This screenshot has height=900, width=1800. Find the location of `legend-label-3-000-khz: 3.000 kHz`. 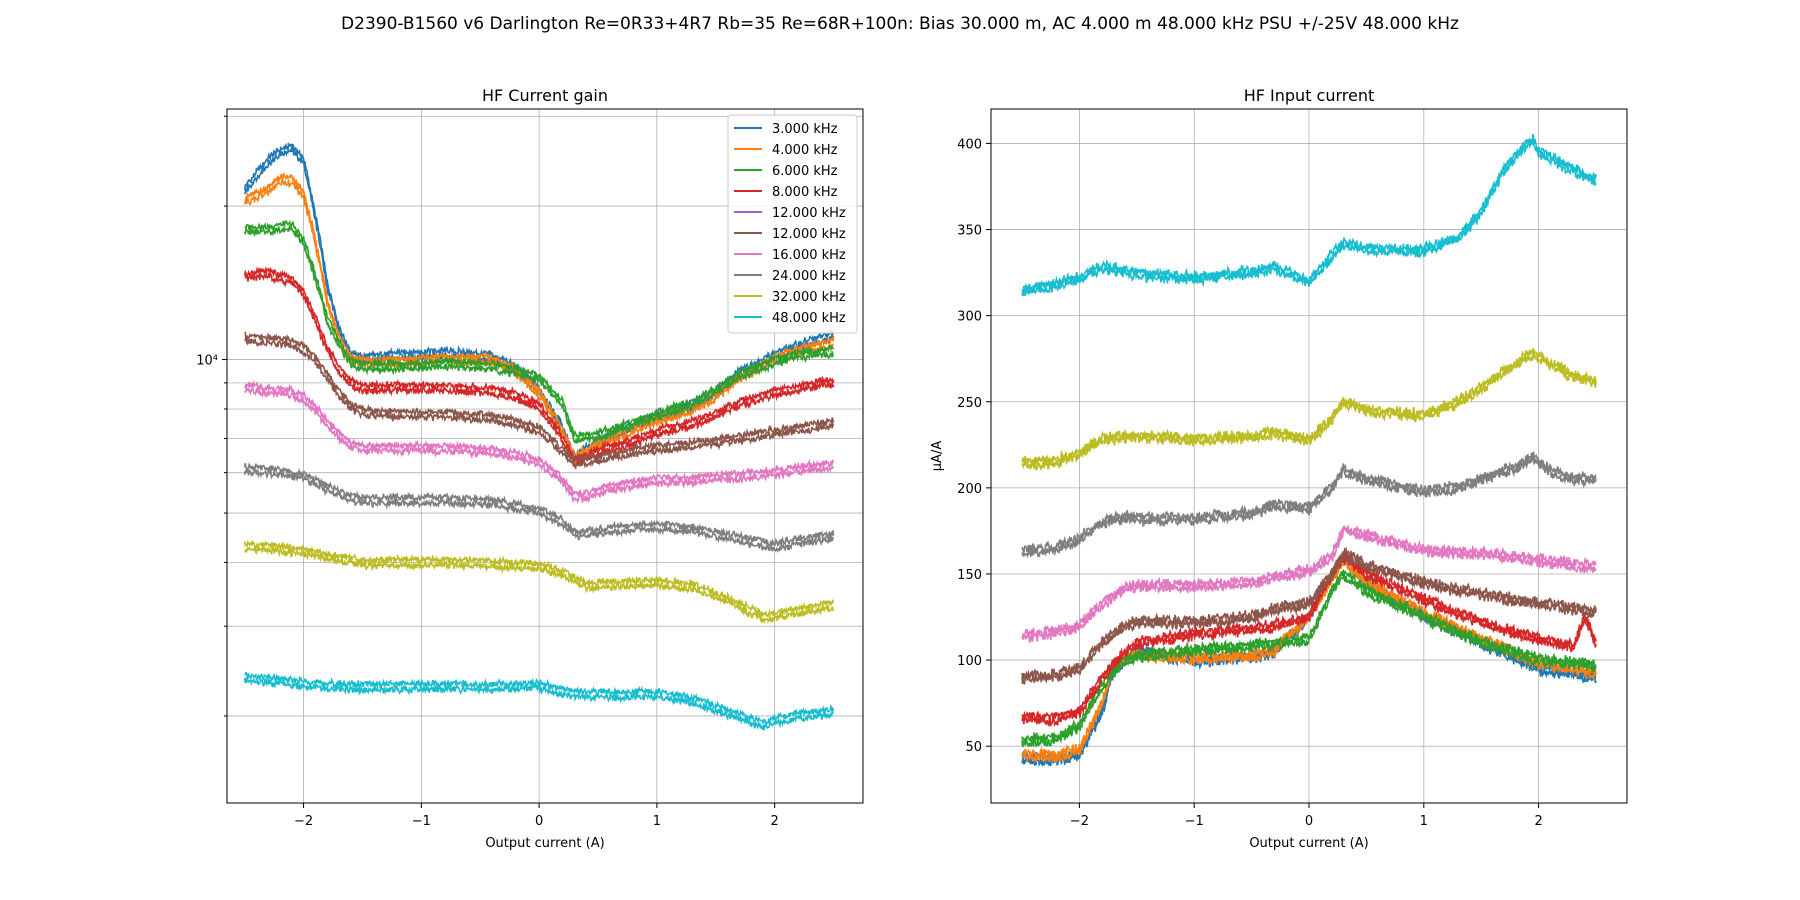

legend-label-3-000-khz: 3.000 kHz is located at coordinates (805, 129).